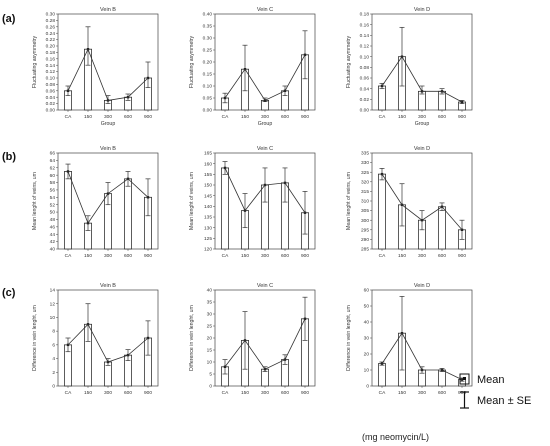  I want to click on y-tick-label: 0.08, so click(365, 68).